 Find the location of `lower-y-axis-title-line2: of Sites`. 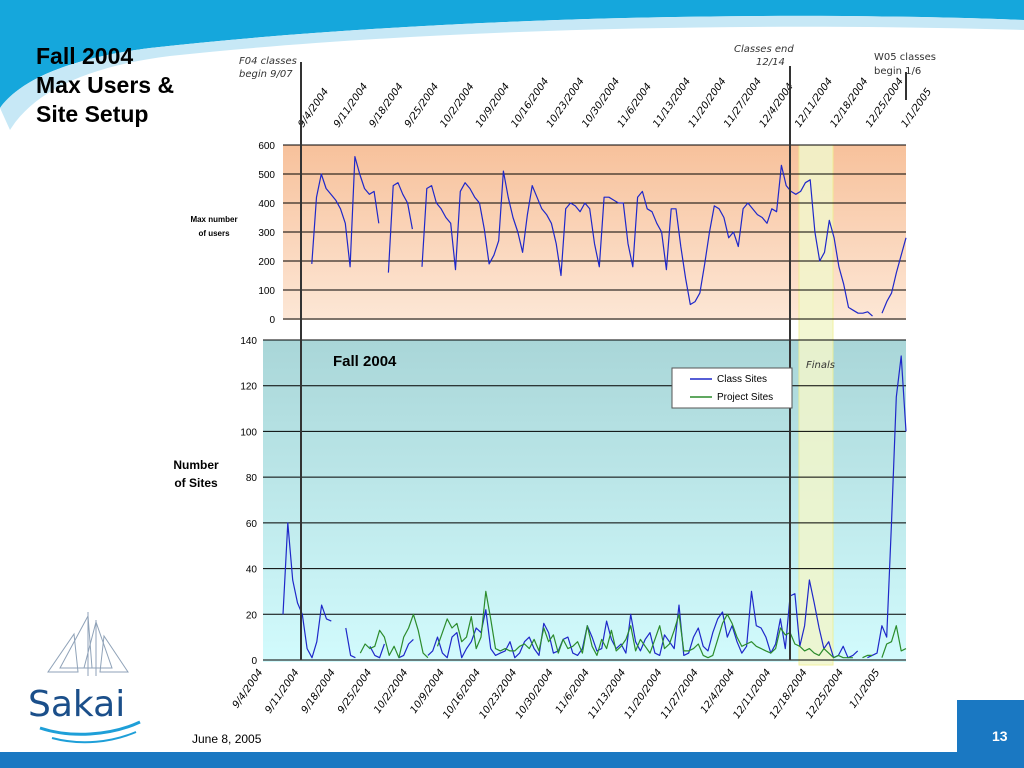

lower-y-axis-title-line2: of Sites is located at coordinates (196, 483).